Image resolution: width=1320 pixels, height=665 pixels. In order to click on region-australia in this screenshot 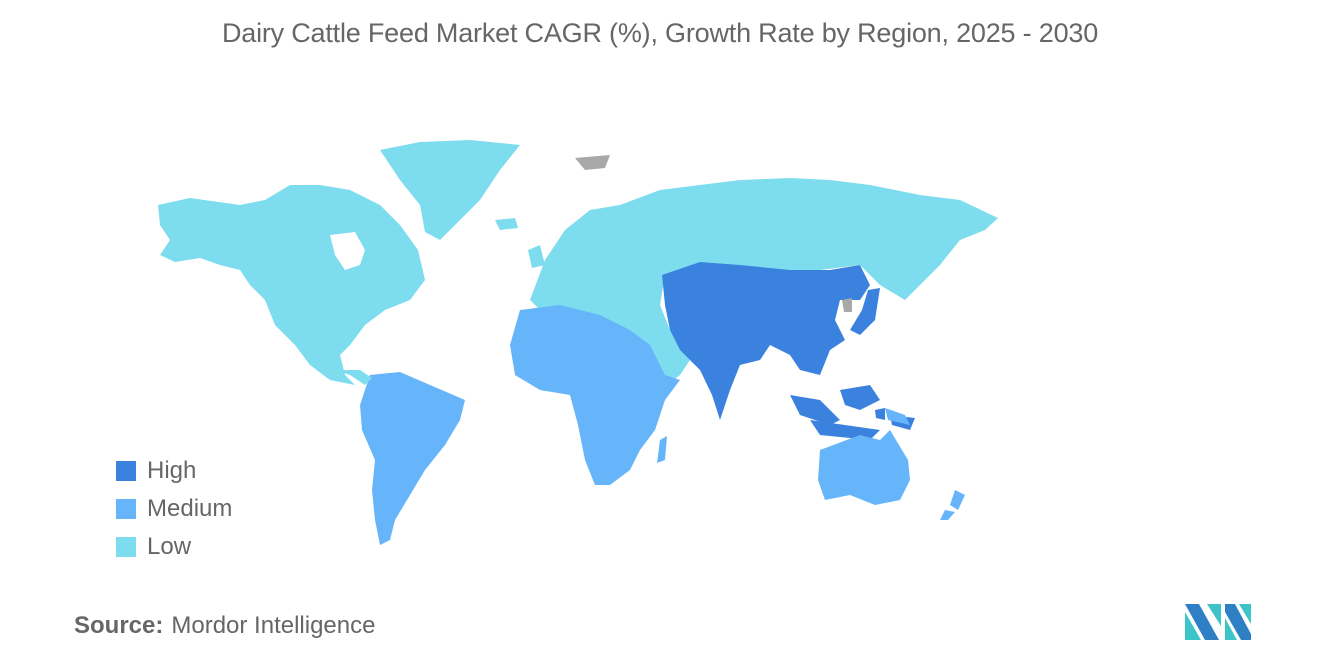, I will do `click(864, 467)`.